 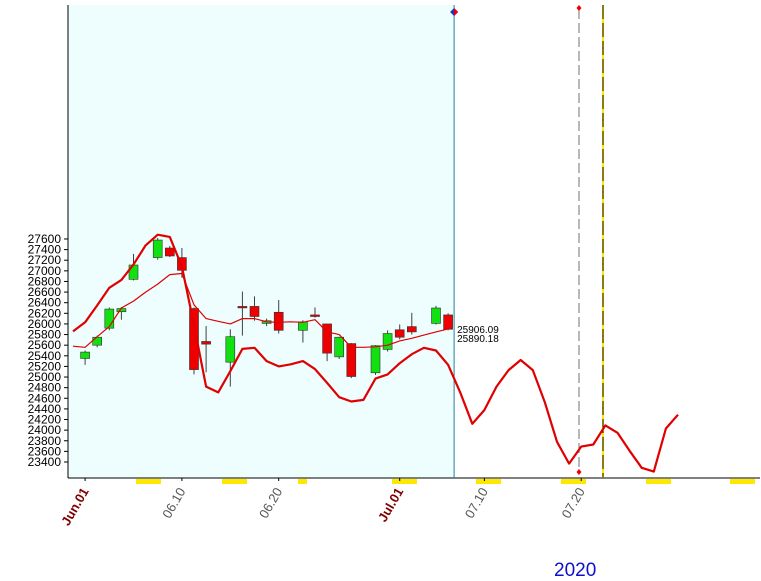 I want to click on x-tick-label: 06.20, so click(x=270, y=503).